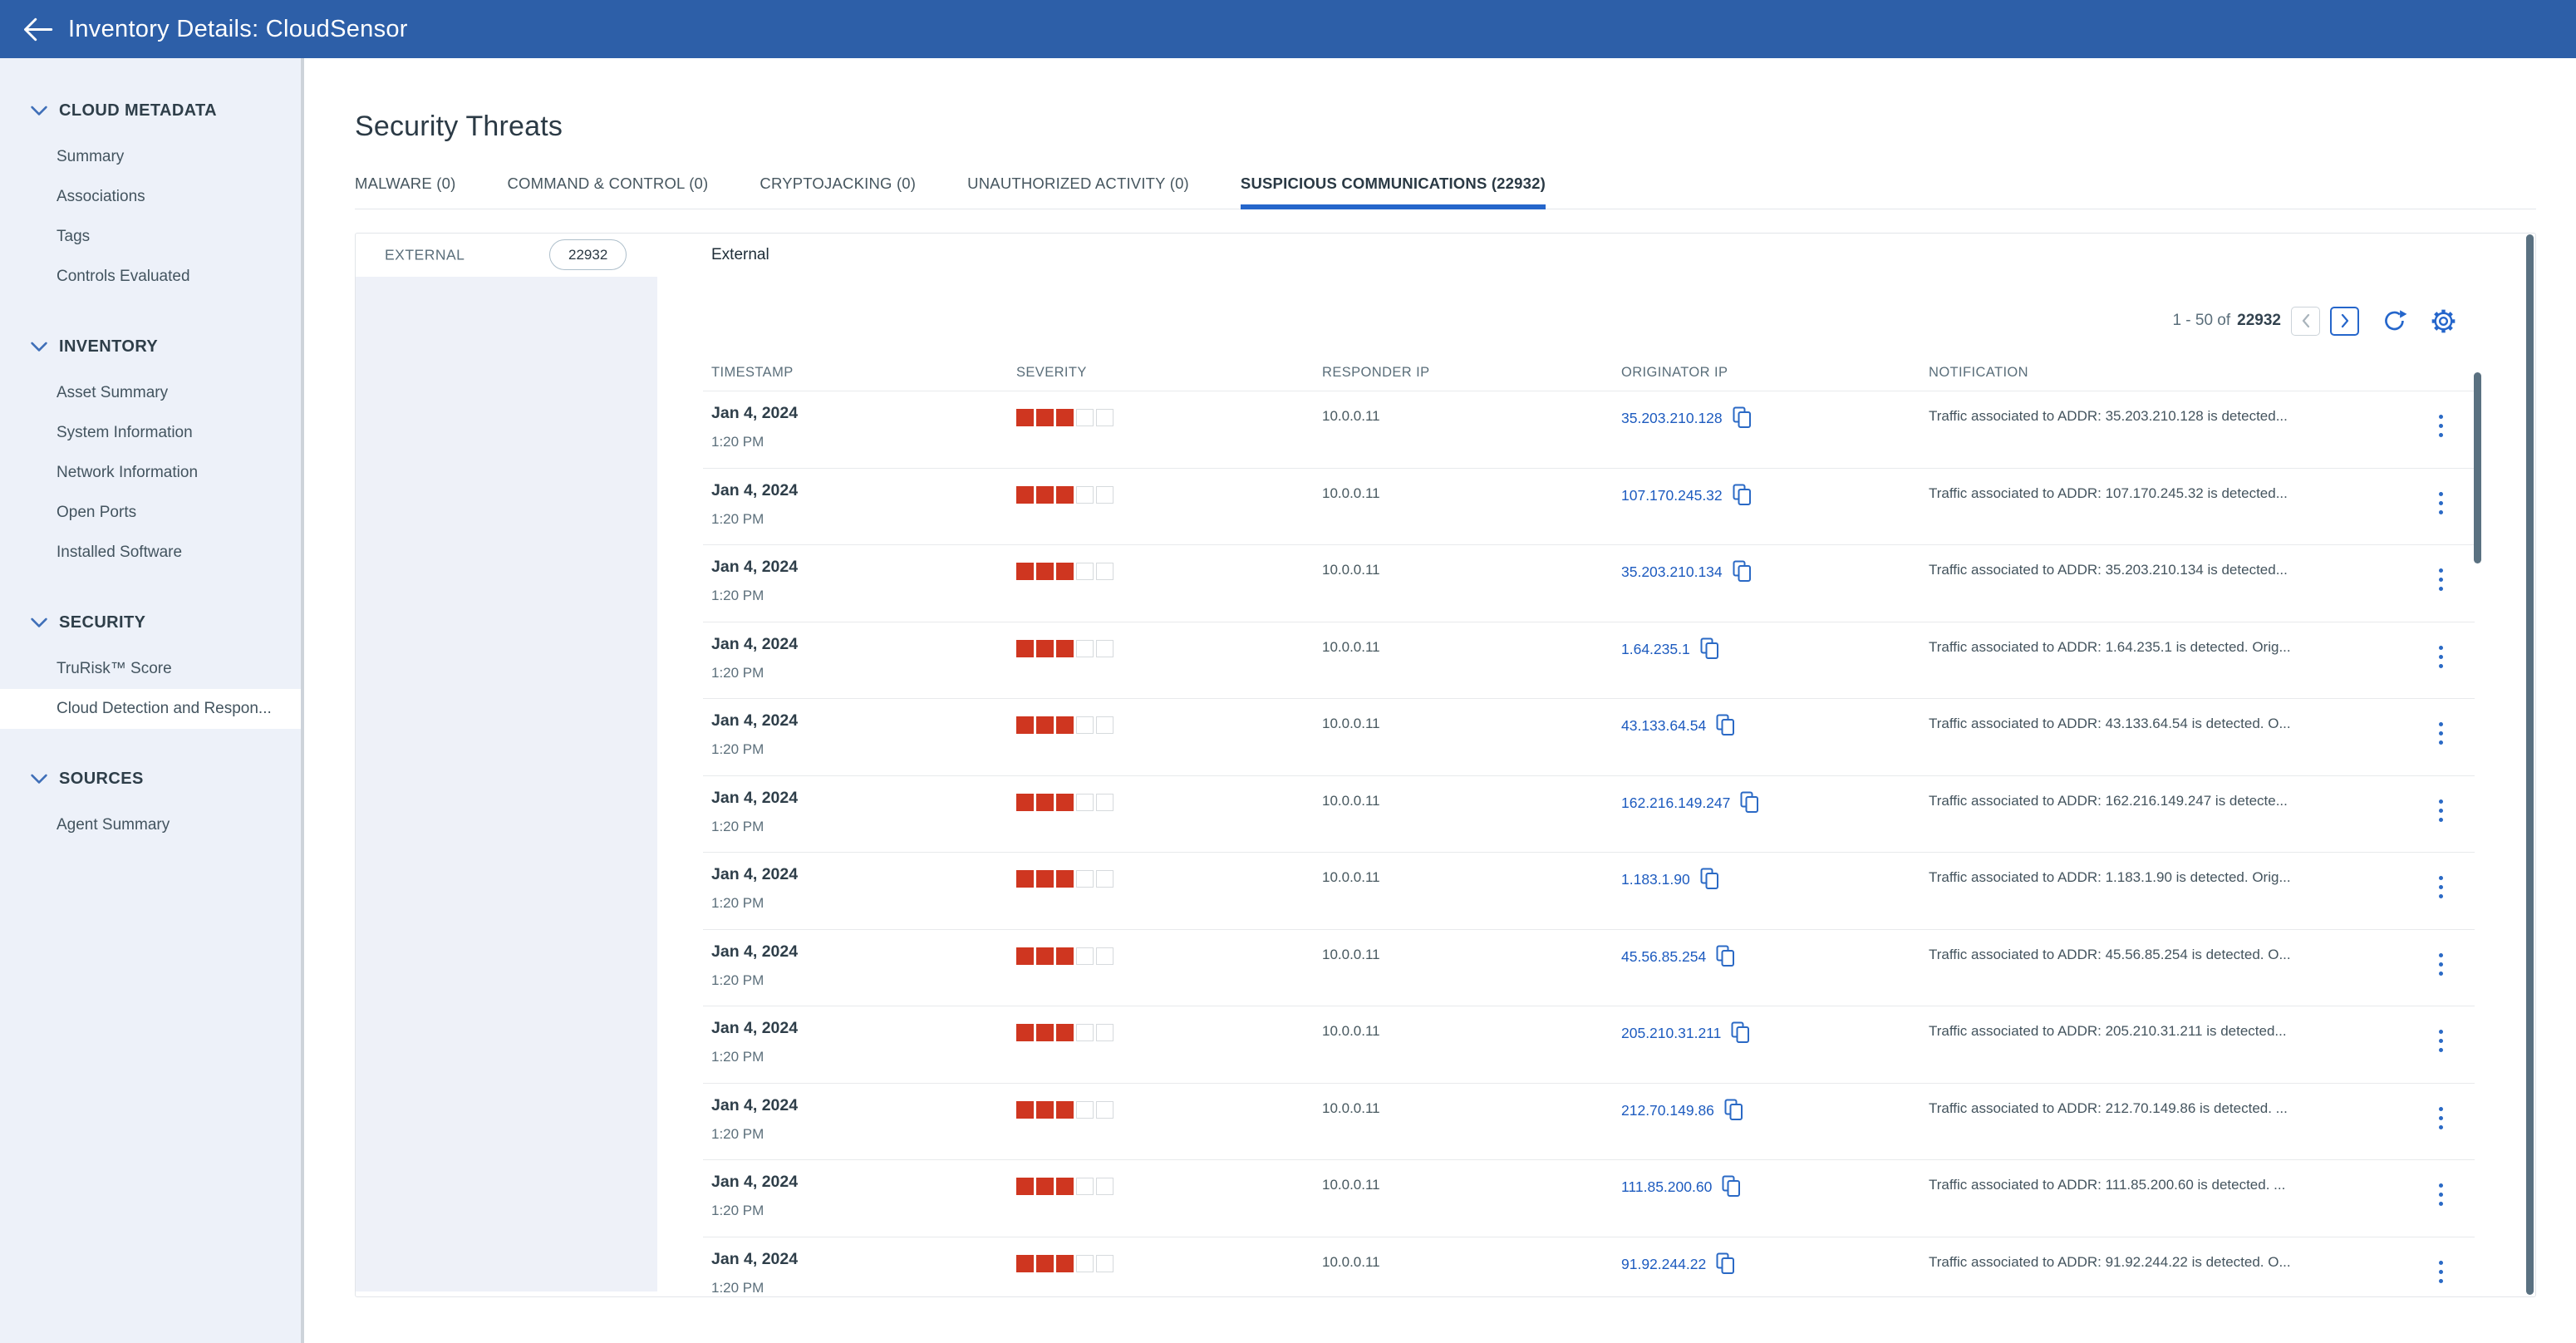 This screenshot has height=1343, width=2576. What do you see at coordinates (1672, 571) in the screenshot?
I see `originator-ip-link: 35.203.210.134` at bounding box center [1672, 571].